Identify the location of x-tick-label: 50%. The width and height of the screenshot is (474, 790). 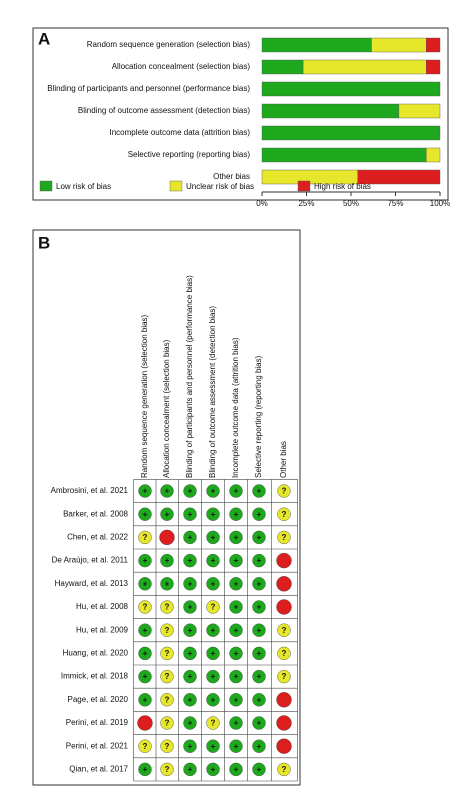
(351, 203).